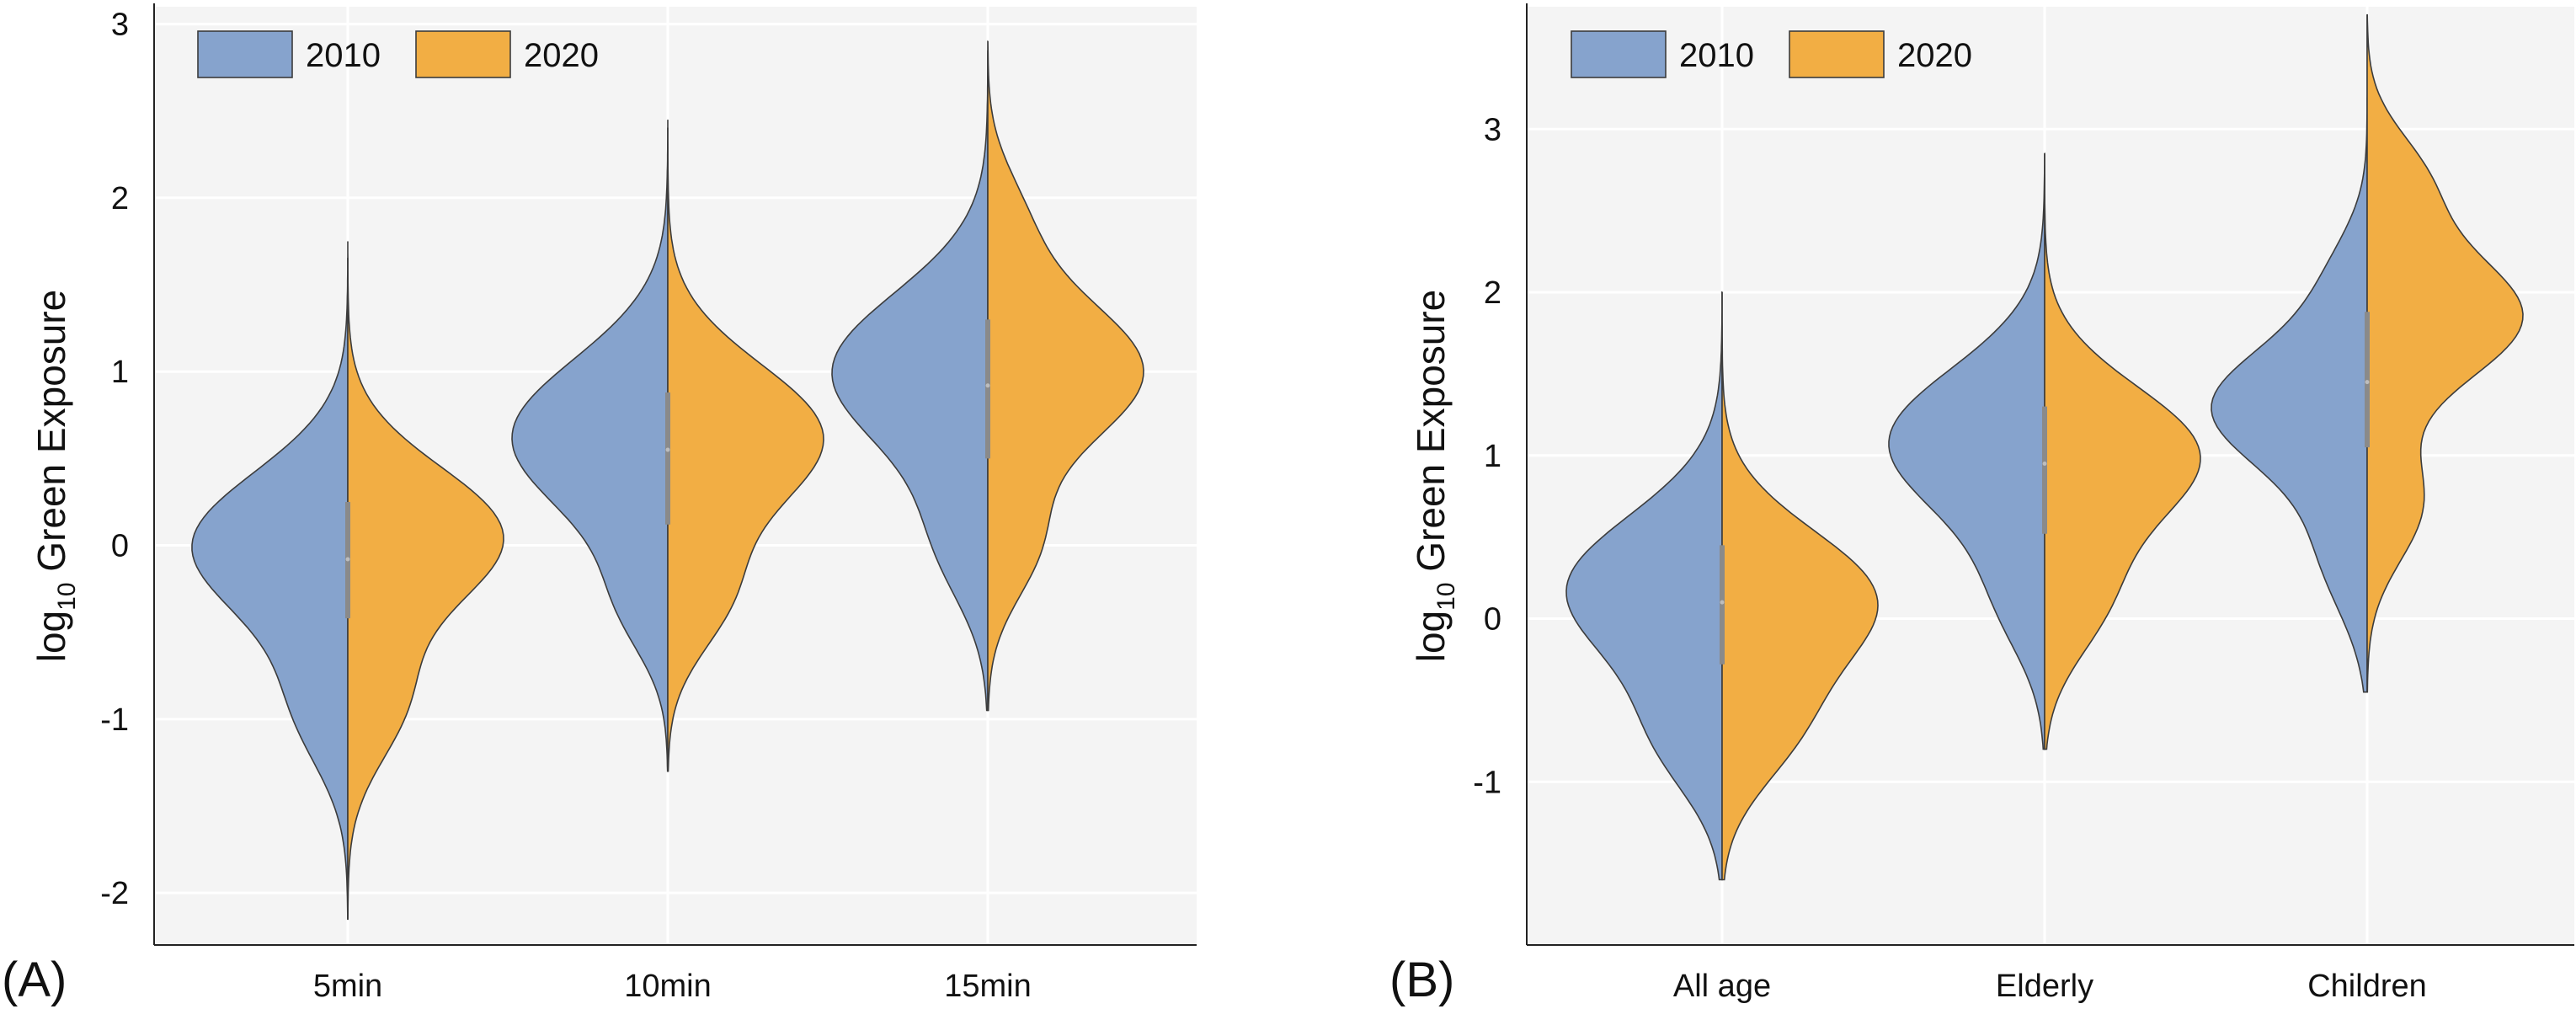 This screenshot has width=2576, height=1009. What do you see at coordinates (347, 986) in the screenshot?
I see `x-tick-label: 5min` at bounding box center [347, 986].